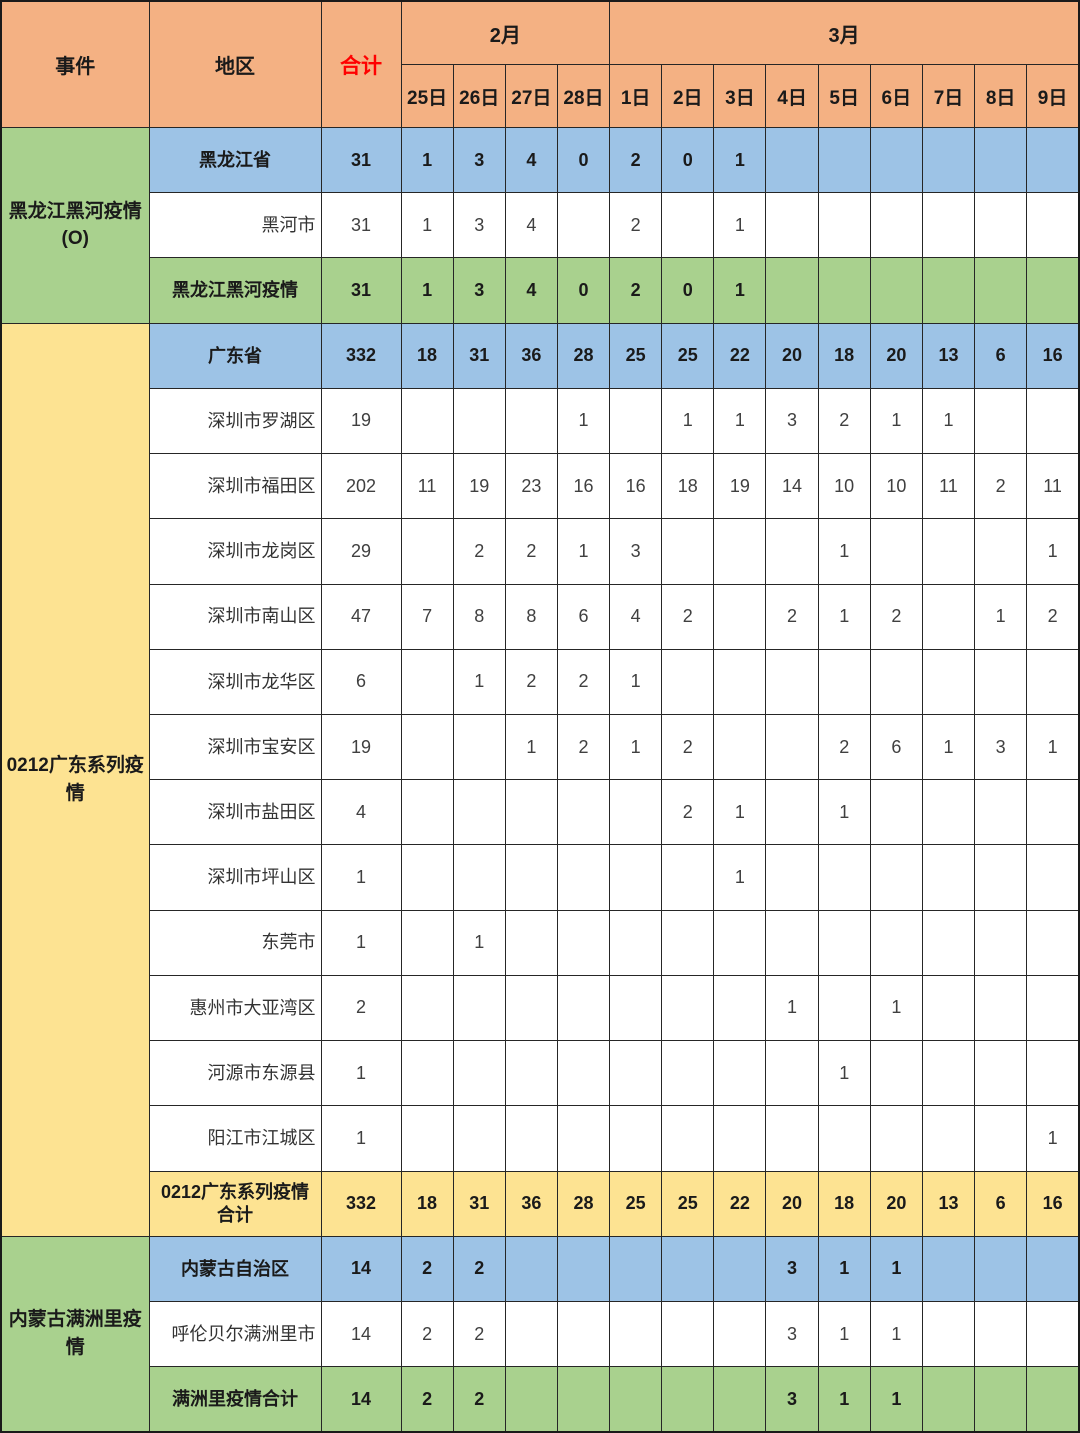 This screenshot has height=1433, width=1080. What do you see at coordinates (361, 1008) in the screenshot?
I see `total-cell: 2` at bounding box center [361, 1008].